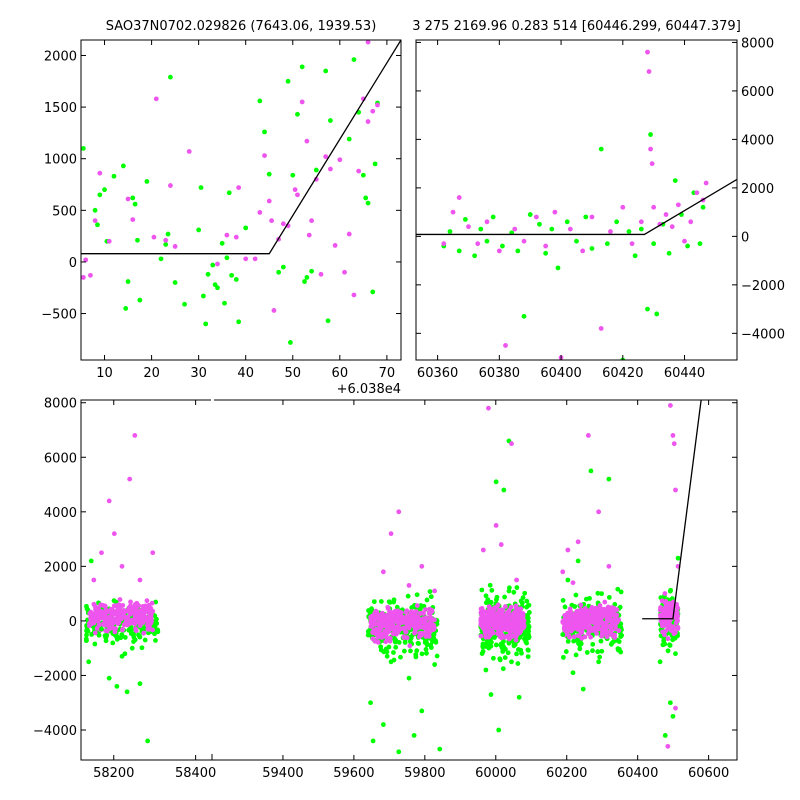  Describe the element at coordinates (195, 773) in the screenshot. I see `x-tick-label: 58400` at that location.